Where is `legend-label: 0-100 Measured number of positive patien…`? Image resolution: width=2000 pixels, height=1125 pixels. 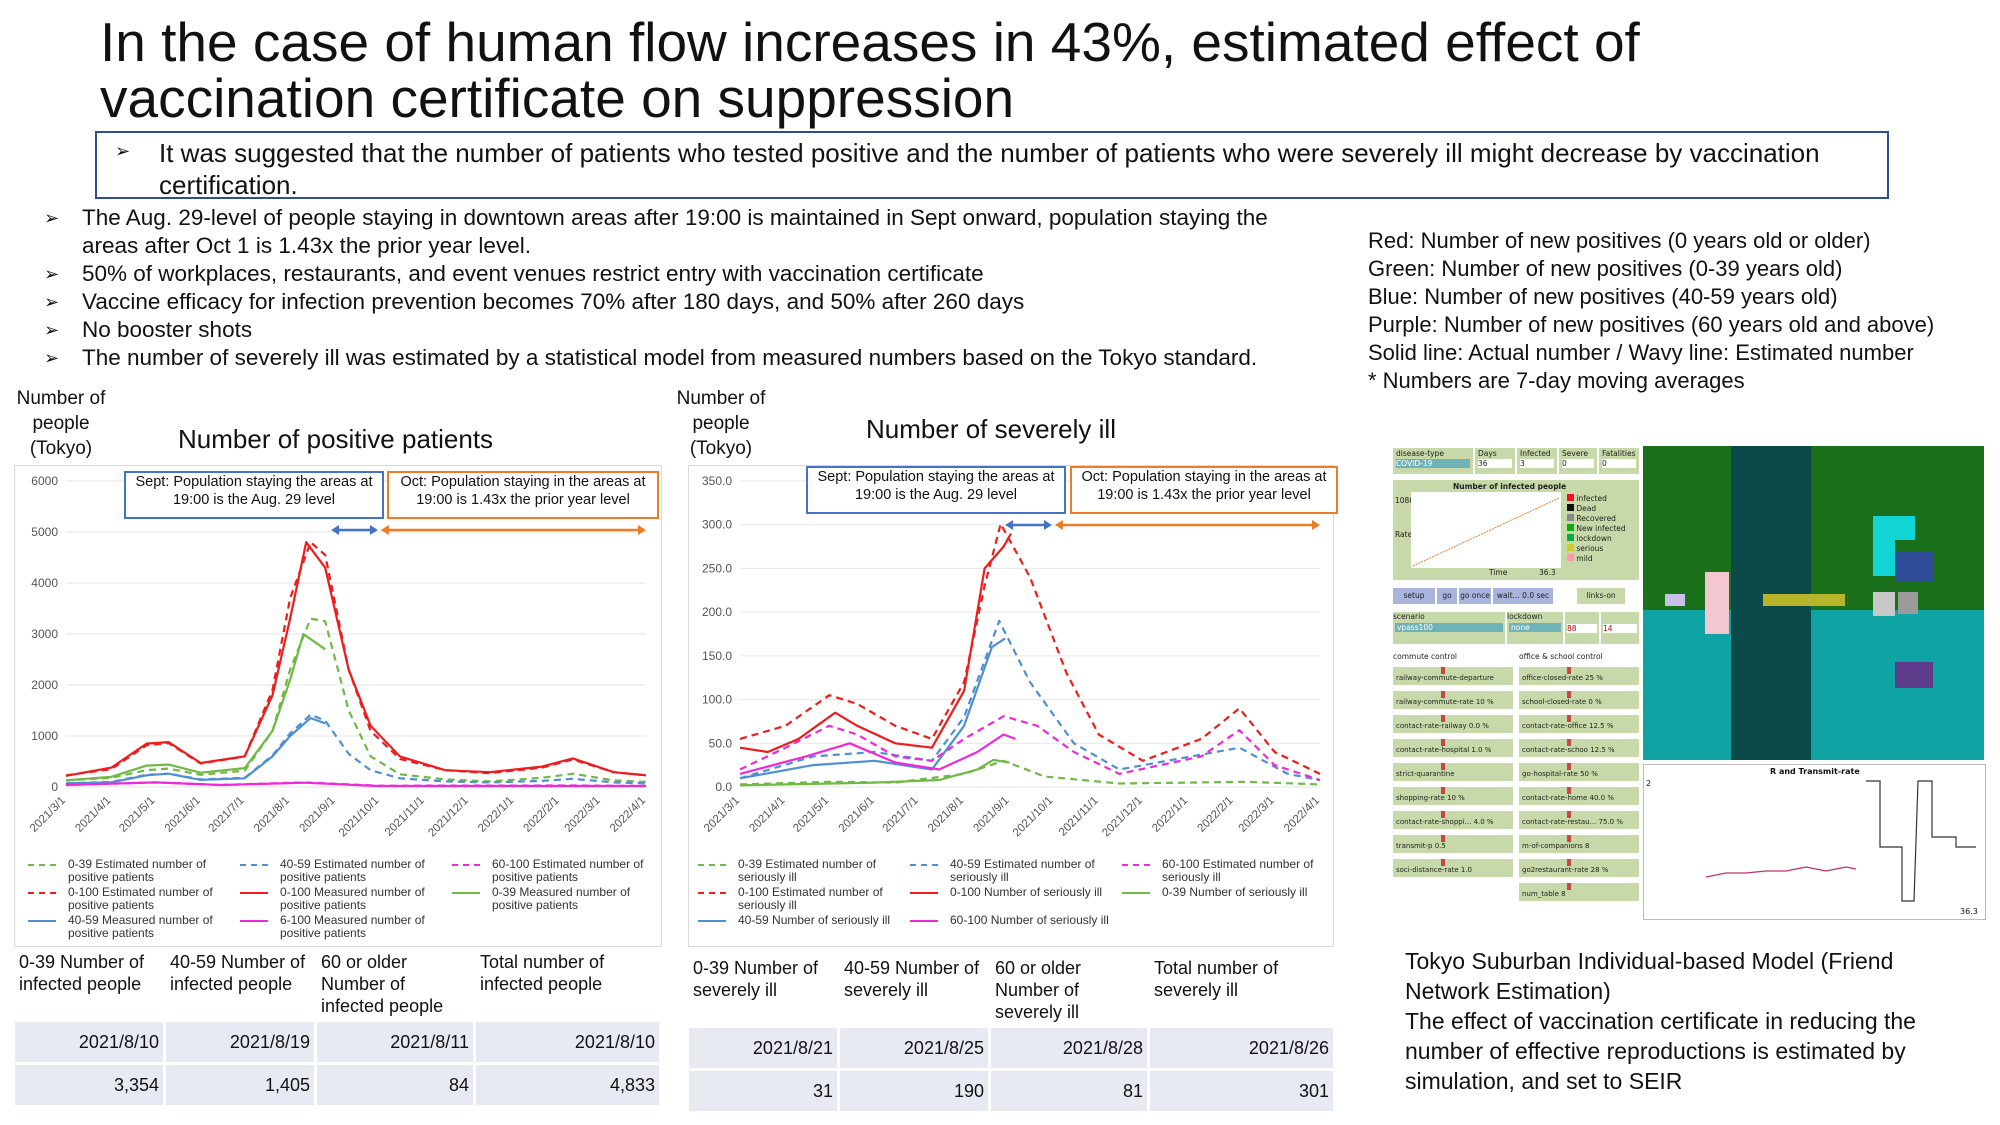 legend-label: 0-100 Measured number of positive patien… is located at coordinates (352, 898).